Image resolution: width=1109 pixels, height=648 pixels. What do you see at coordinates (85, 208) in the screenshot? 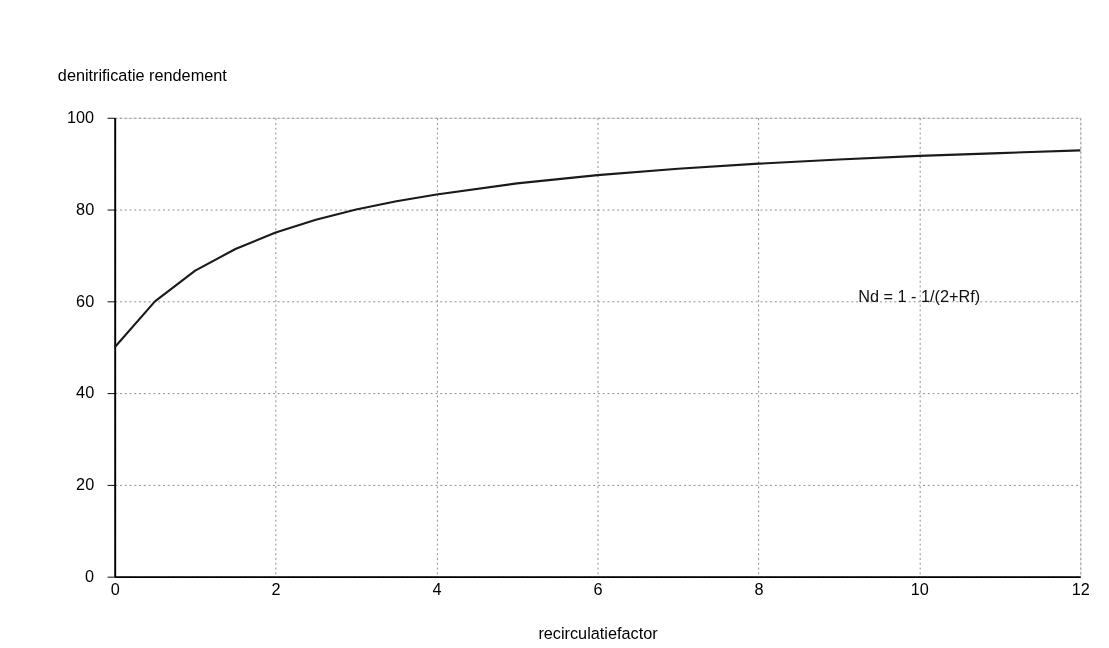
I see `y-tick-label: 80` at bounding box center [85, 208].